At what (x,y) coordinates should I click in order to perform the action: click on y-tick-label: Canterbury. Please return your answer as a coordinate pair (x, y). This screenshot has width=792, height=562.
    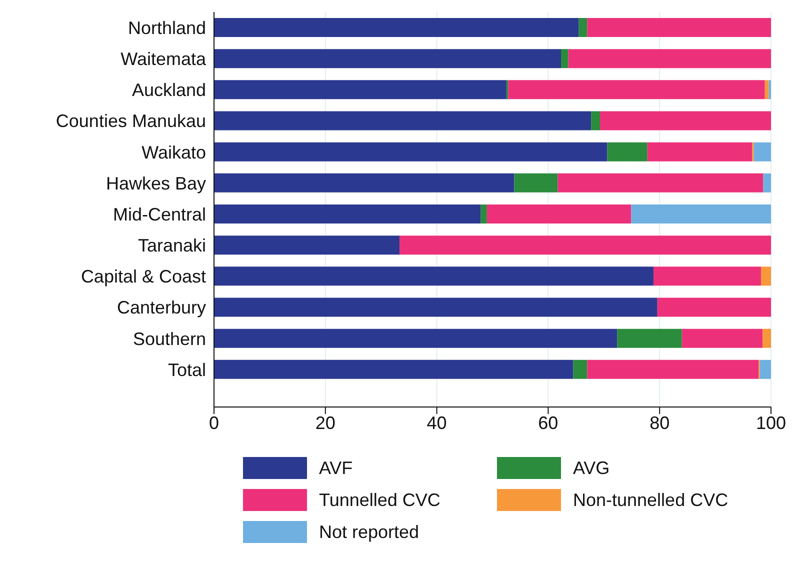
    Looking at the image, I should click on (161, 308).